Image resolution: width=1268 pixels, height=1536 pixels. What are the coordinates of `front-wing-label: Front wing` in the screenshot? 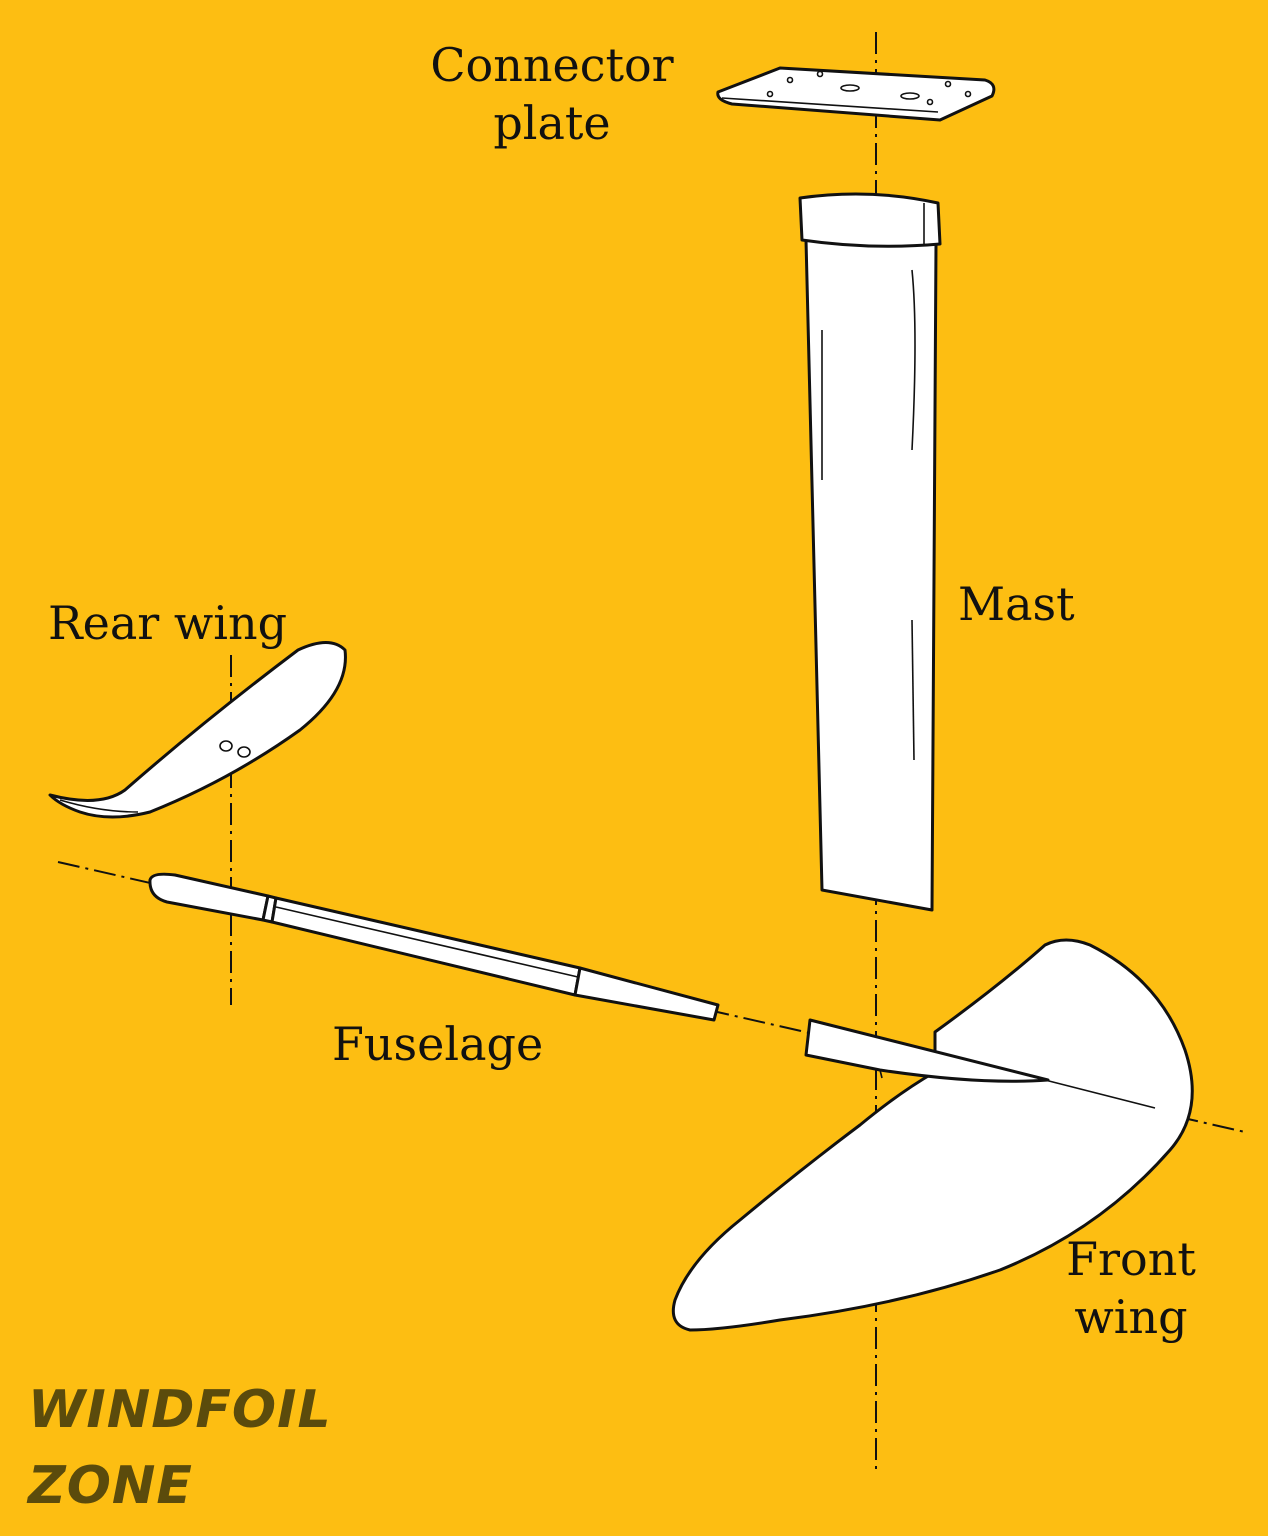 It's located at (1131, 1288).